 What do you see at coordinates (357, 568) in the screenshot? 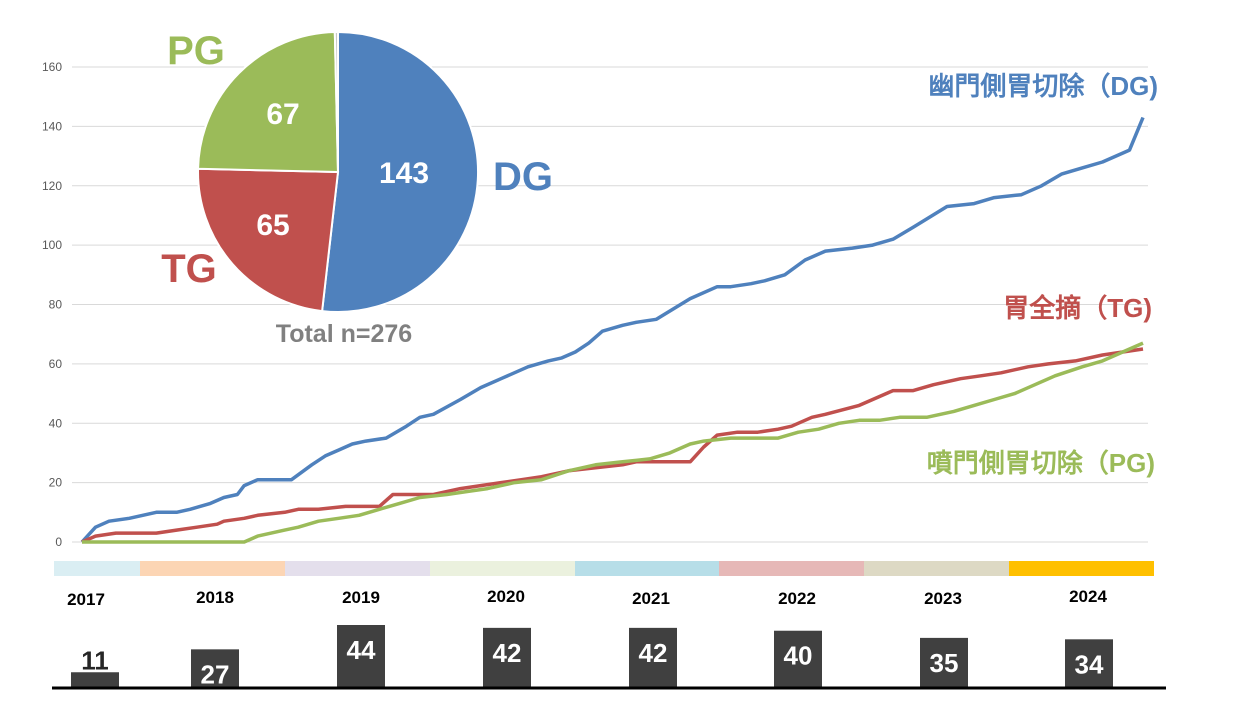
I see `year-band-2019` at bounding box center [357, 568].